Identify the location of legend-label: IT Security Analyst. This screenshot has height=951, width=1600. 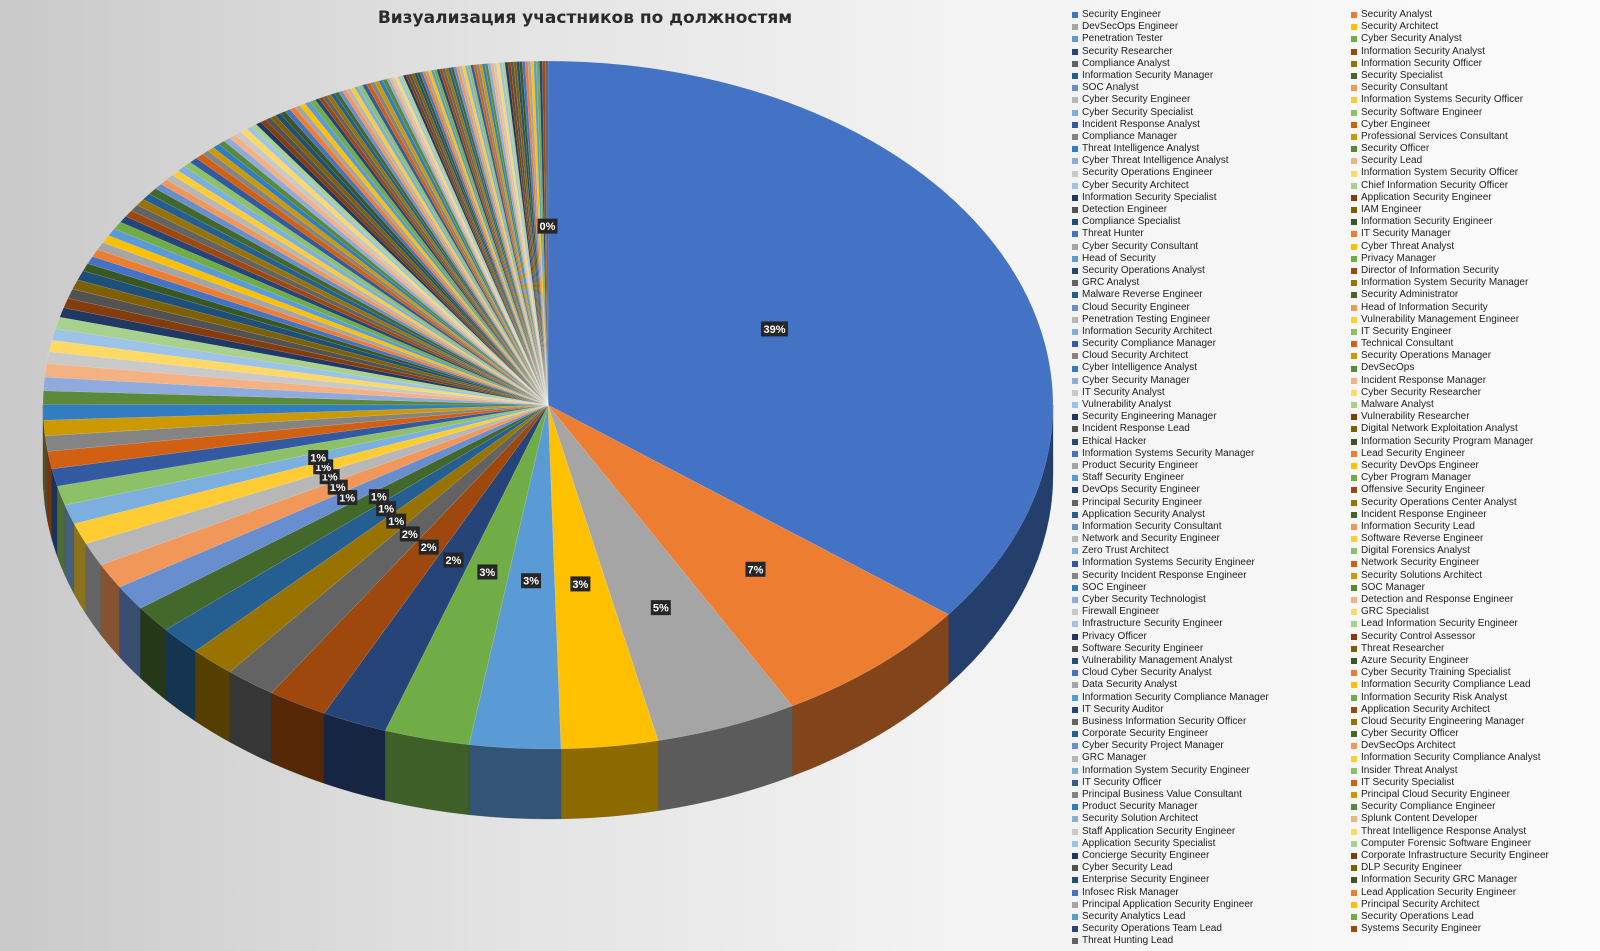
(1123, 392).